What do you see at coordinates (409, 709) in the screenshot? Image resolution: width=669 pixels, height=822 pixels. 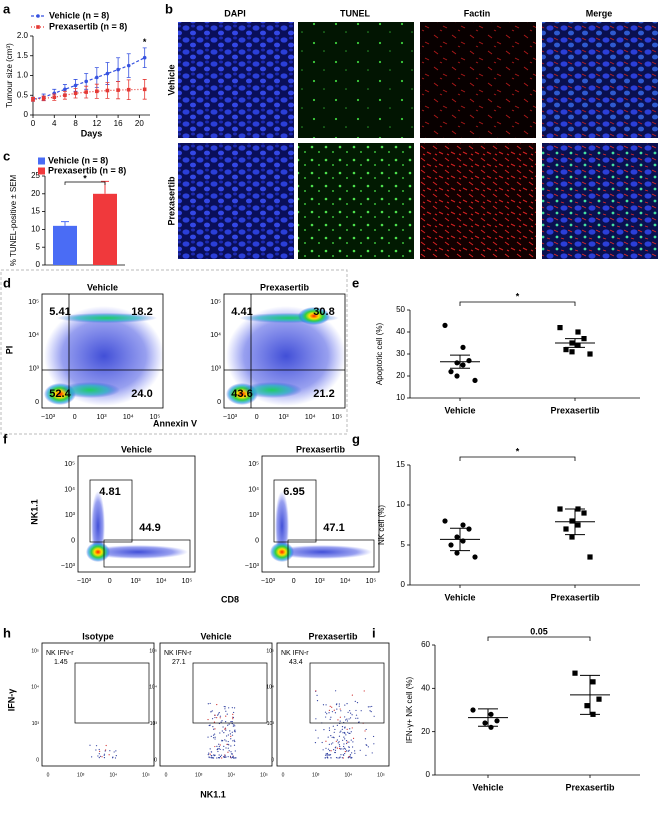 I see `y-axis-label: IFN-γ+ NK cell (%)` at bounding box center [409, 709].